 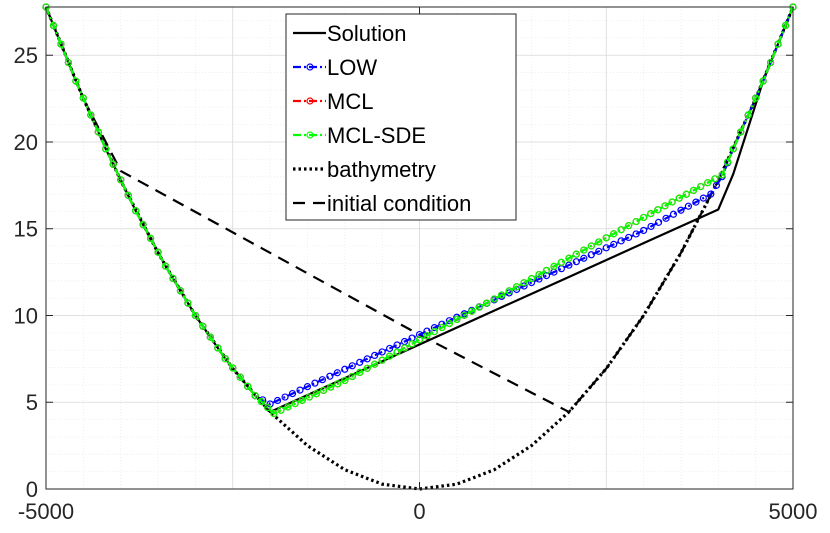 I want to click on y-tick-label: 25, so click(x=26, y=55).